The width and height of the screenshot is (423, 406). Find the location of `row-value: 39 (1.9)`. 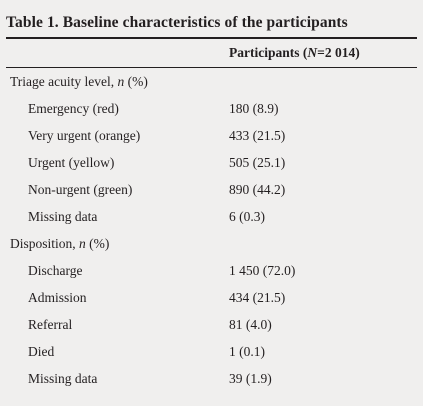

row-value: 39 (1.9) is located at coordinates (250, 378).